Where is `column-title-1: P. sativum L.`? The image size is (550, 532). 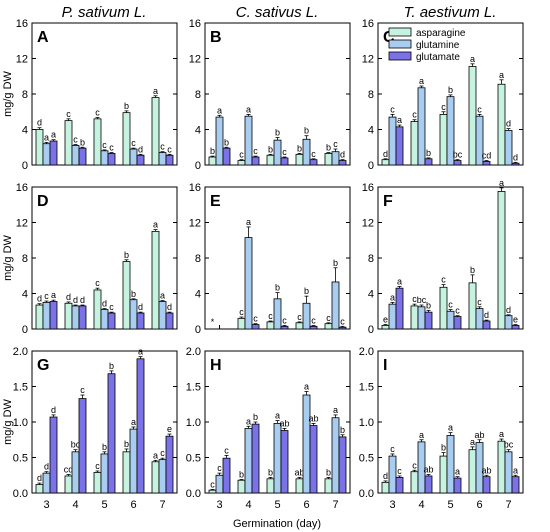 column-title-1: P. sativum L. is located at coordinates (104, 12).